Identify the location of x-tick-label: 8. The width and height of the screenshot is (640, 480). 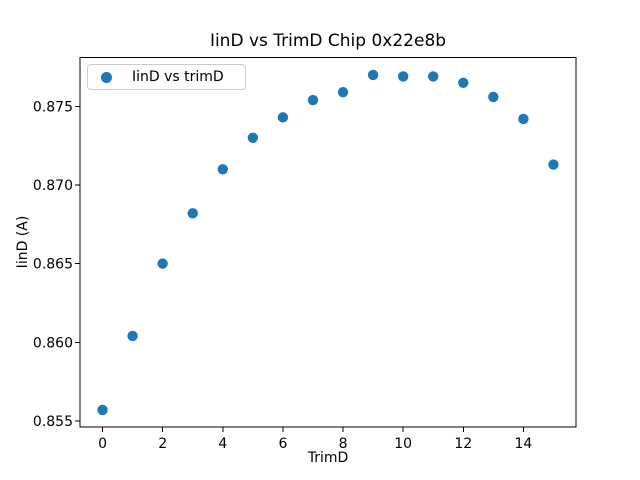
(343, 444).